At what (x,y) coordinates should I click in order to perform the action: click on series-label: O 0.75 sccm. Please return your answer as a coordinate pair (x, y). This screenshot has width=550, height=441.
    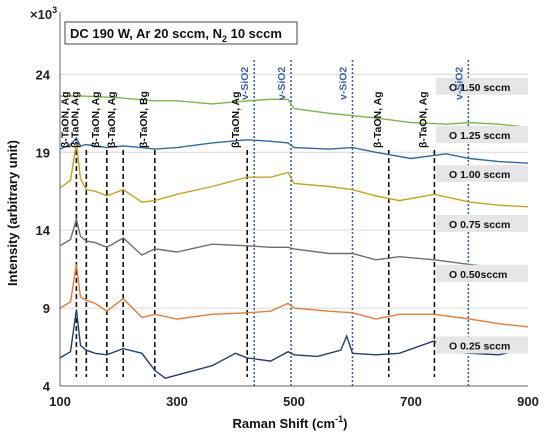
    Looking at the image, I should click on (479, 225).